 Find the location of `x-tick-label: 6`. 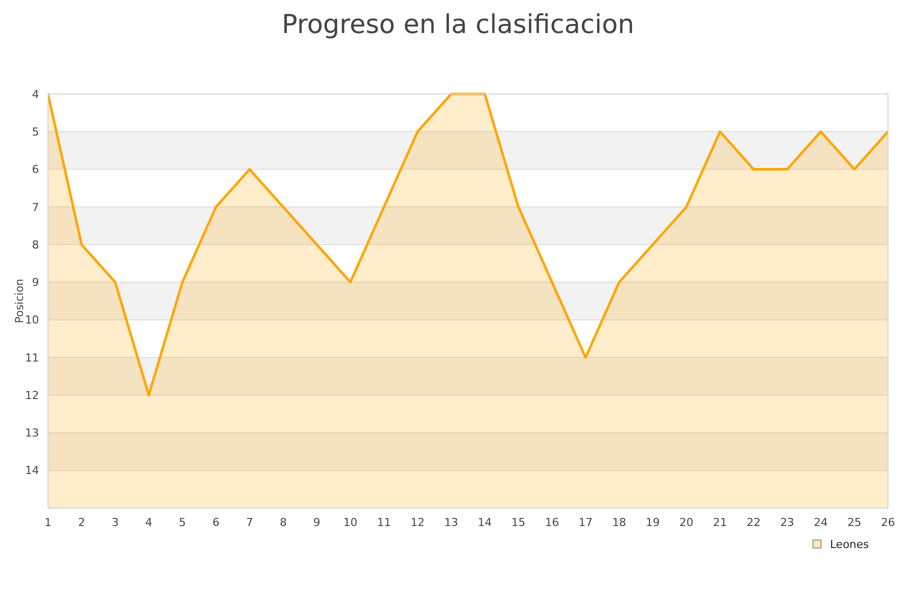

x-tick-label: 6 is located at coordinates (216, 522).